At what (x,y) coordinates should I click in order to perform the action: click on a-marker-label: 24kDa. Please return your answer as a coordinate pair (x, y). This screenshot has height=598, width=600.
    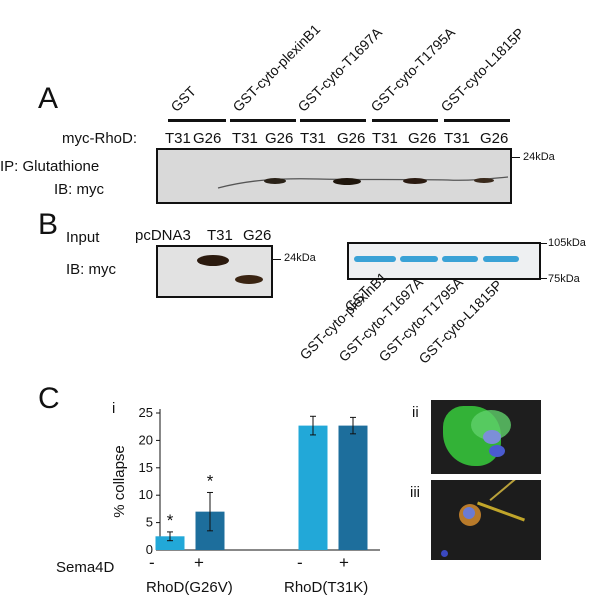
    Looking at the image, I should click on (539, 157).